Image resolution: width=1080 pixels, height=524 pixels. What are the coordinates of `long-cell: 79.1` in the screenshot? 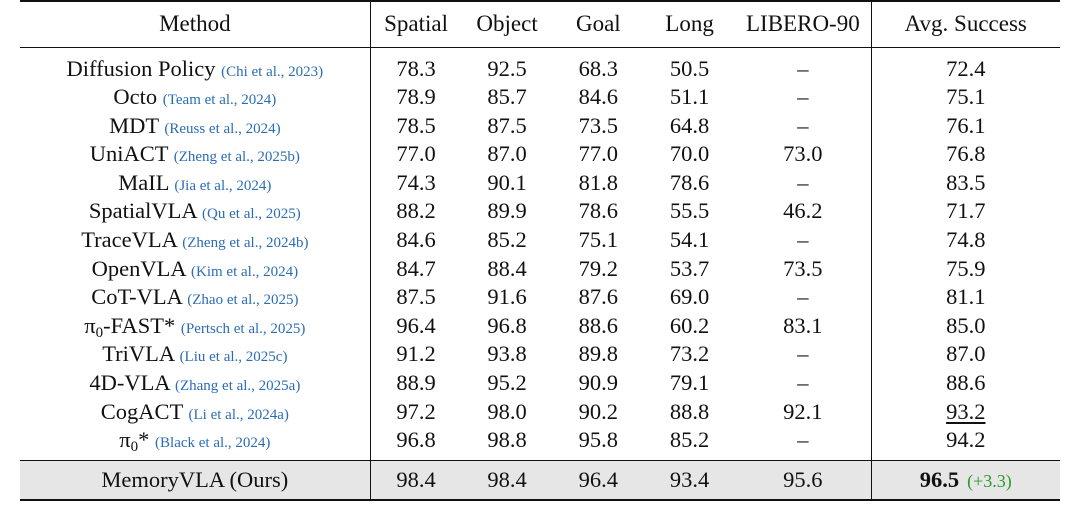 It's located at (689, 382).